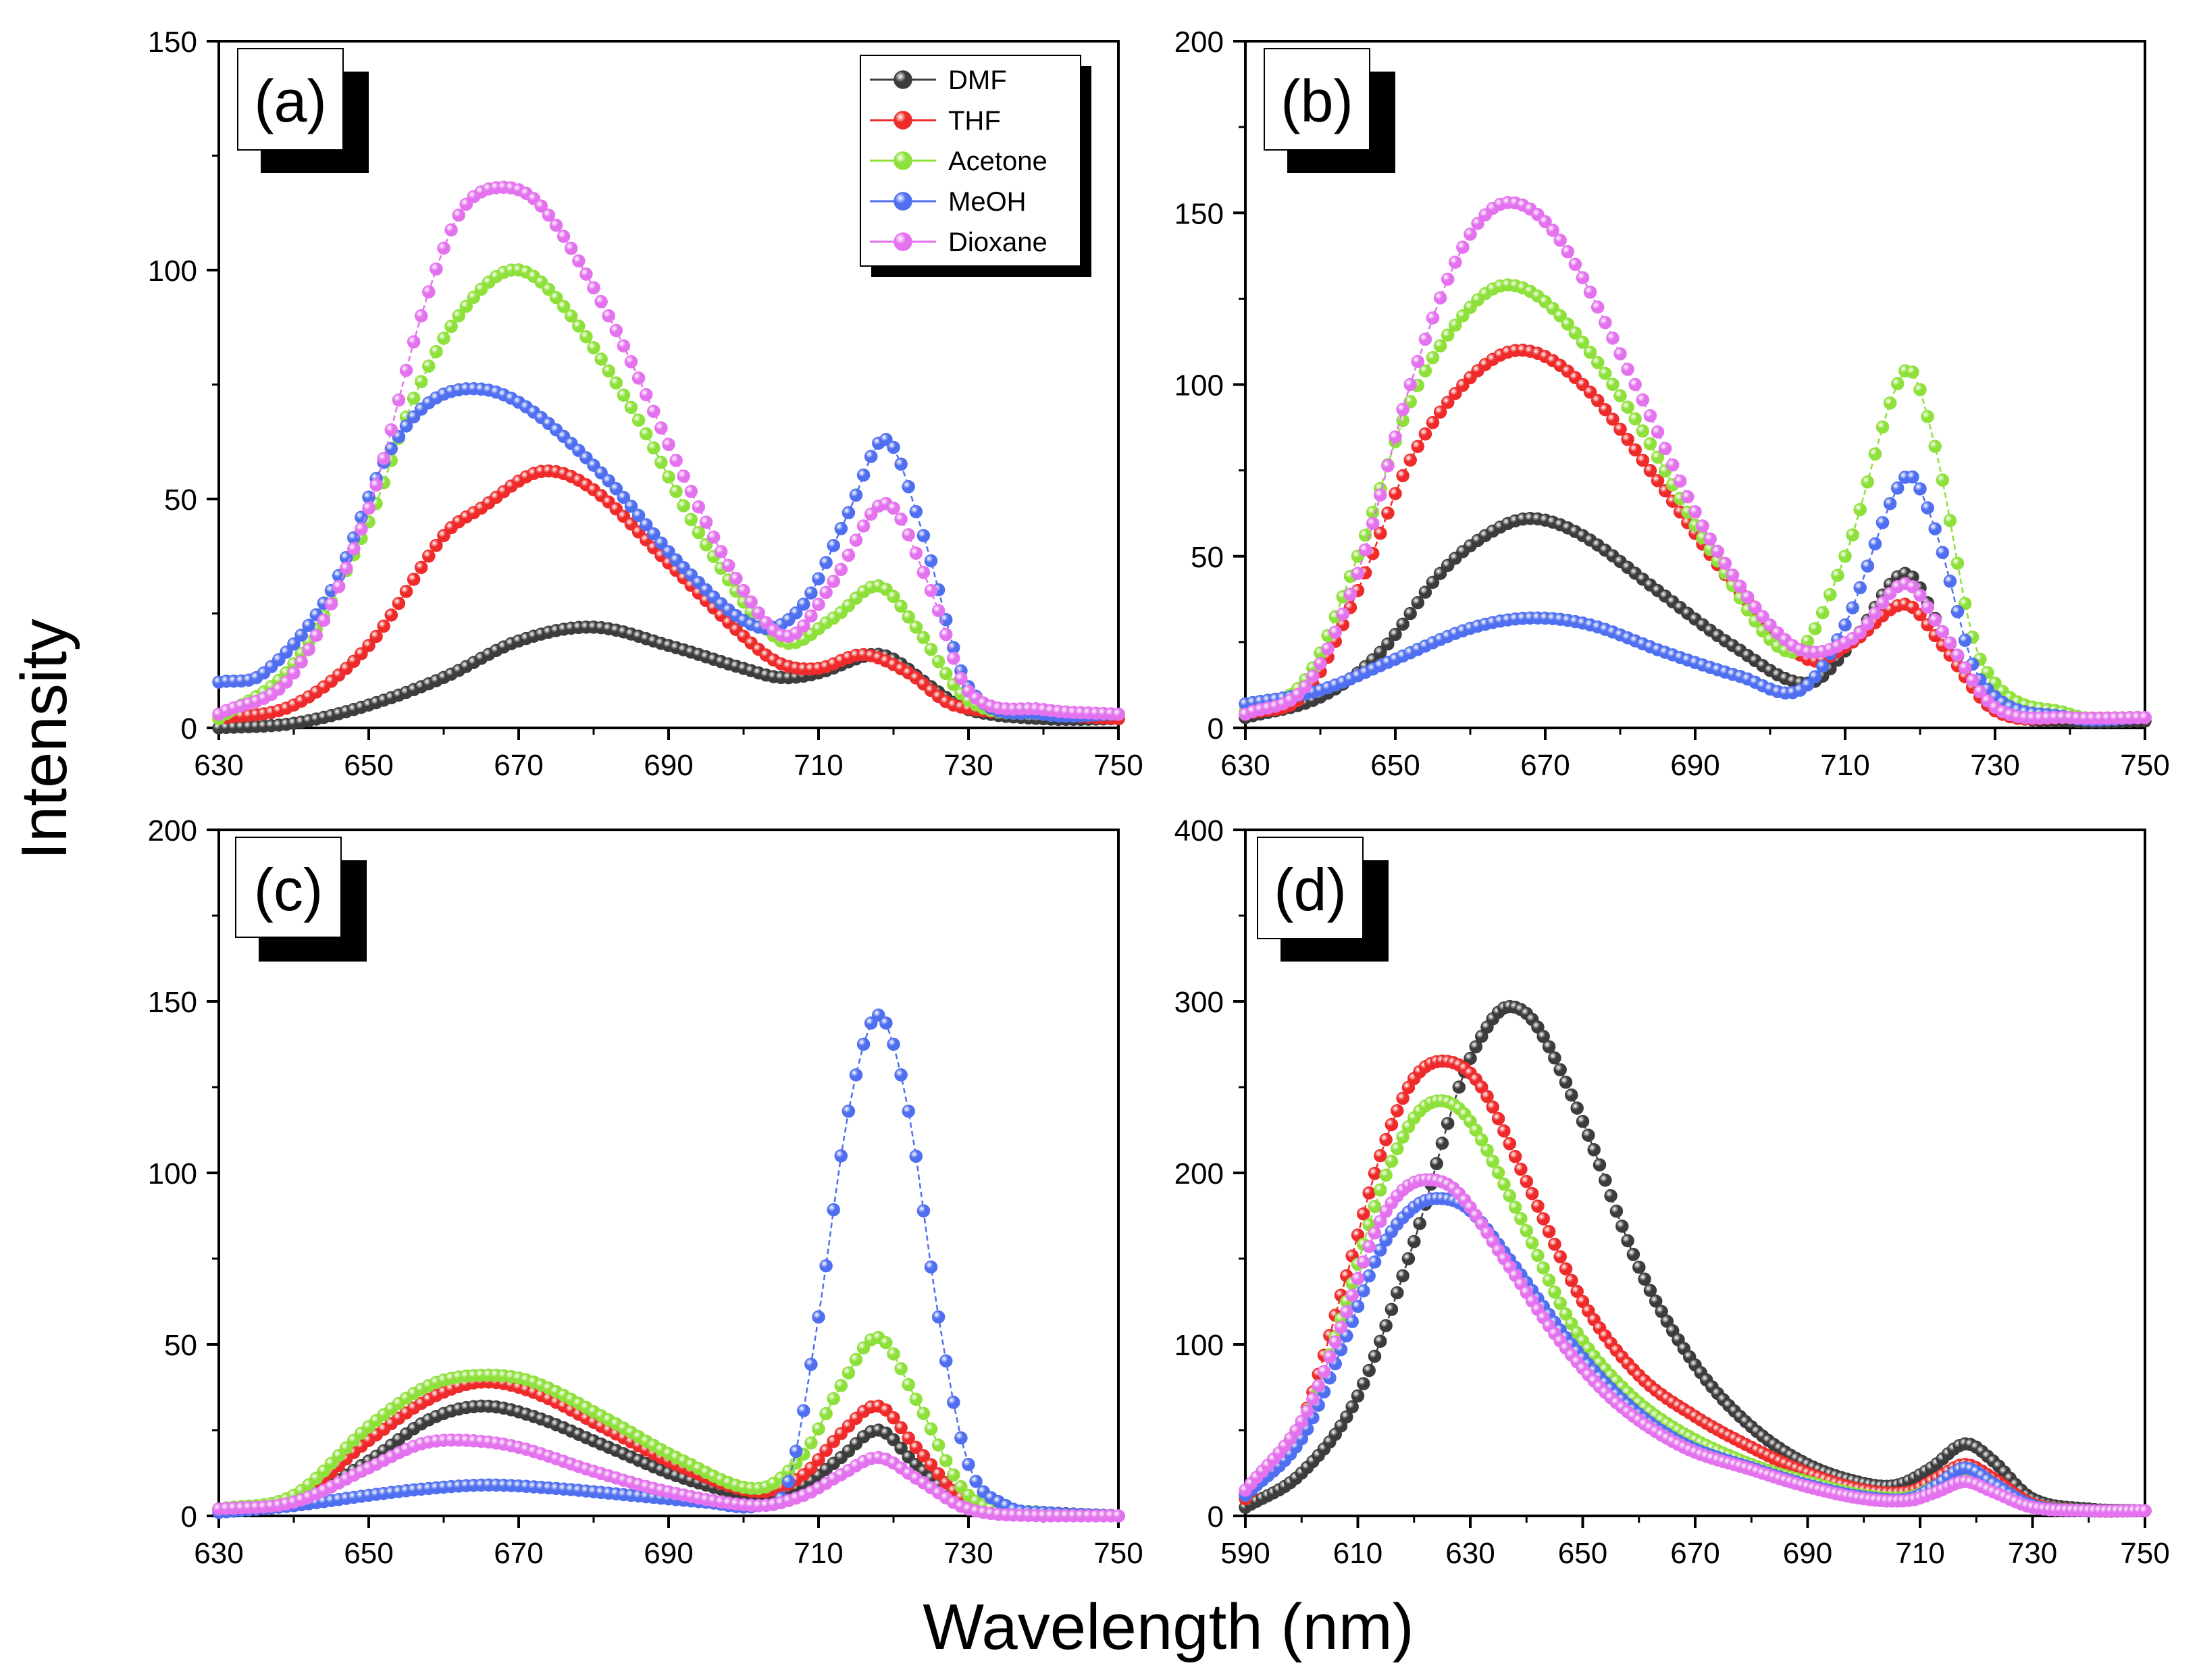 The image size is (2199, 1680). Describe the element at coordinates (1245, 1553) in the screenshot. I see `x-tick-label: 590` at that location.